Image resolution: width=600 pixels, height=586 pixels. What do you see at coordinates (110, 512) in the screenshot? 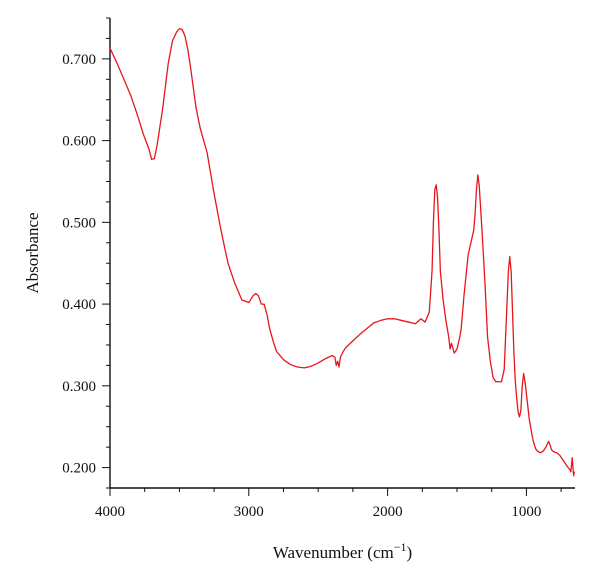
I see `x-tick-label: 4000` at bounding box center [110, 512].